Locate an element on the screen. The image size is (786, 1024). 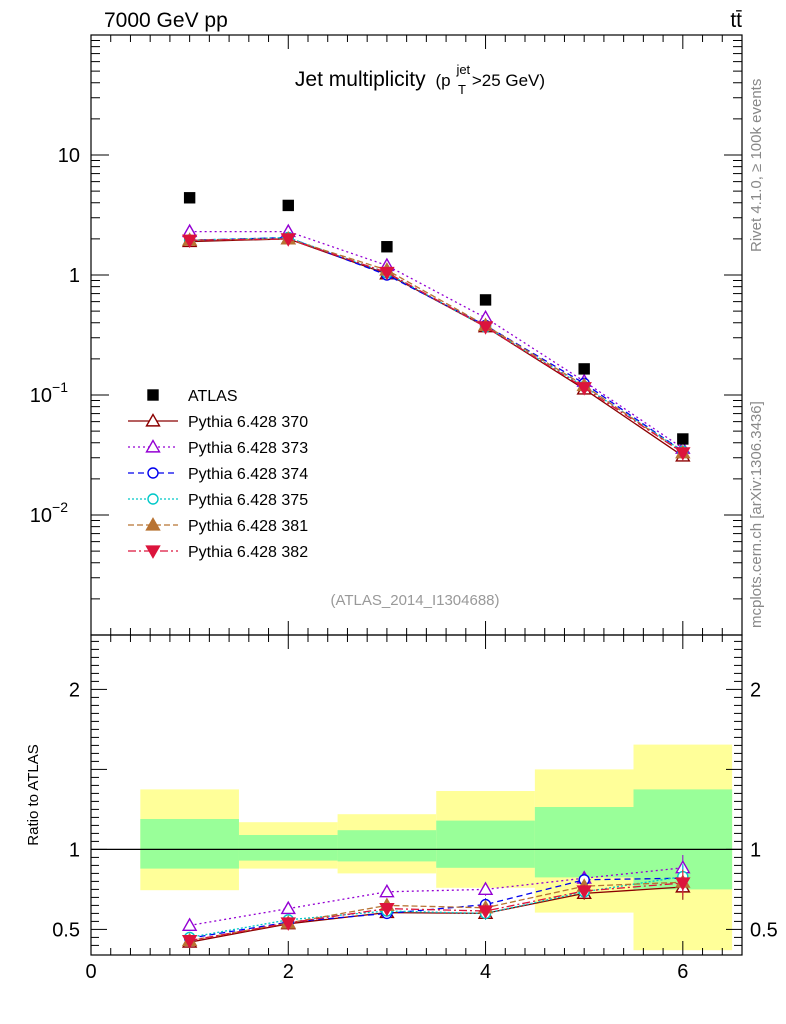
y-tick-label: 10⁻¹ is located at coordinates (49, 393).